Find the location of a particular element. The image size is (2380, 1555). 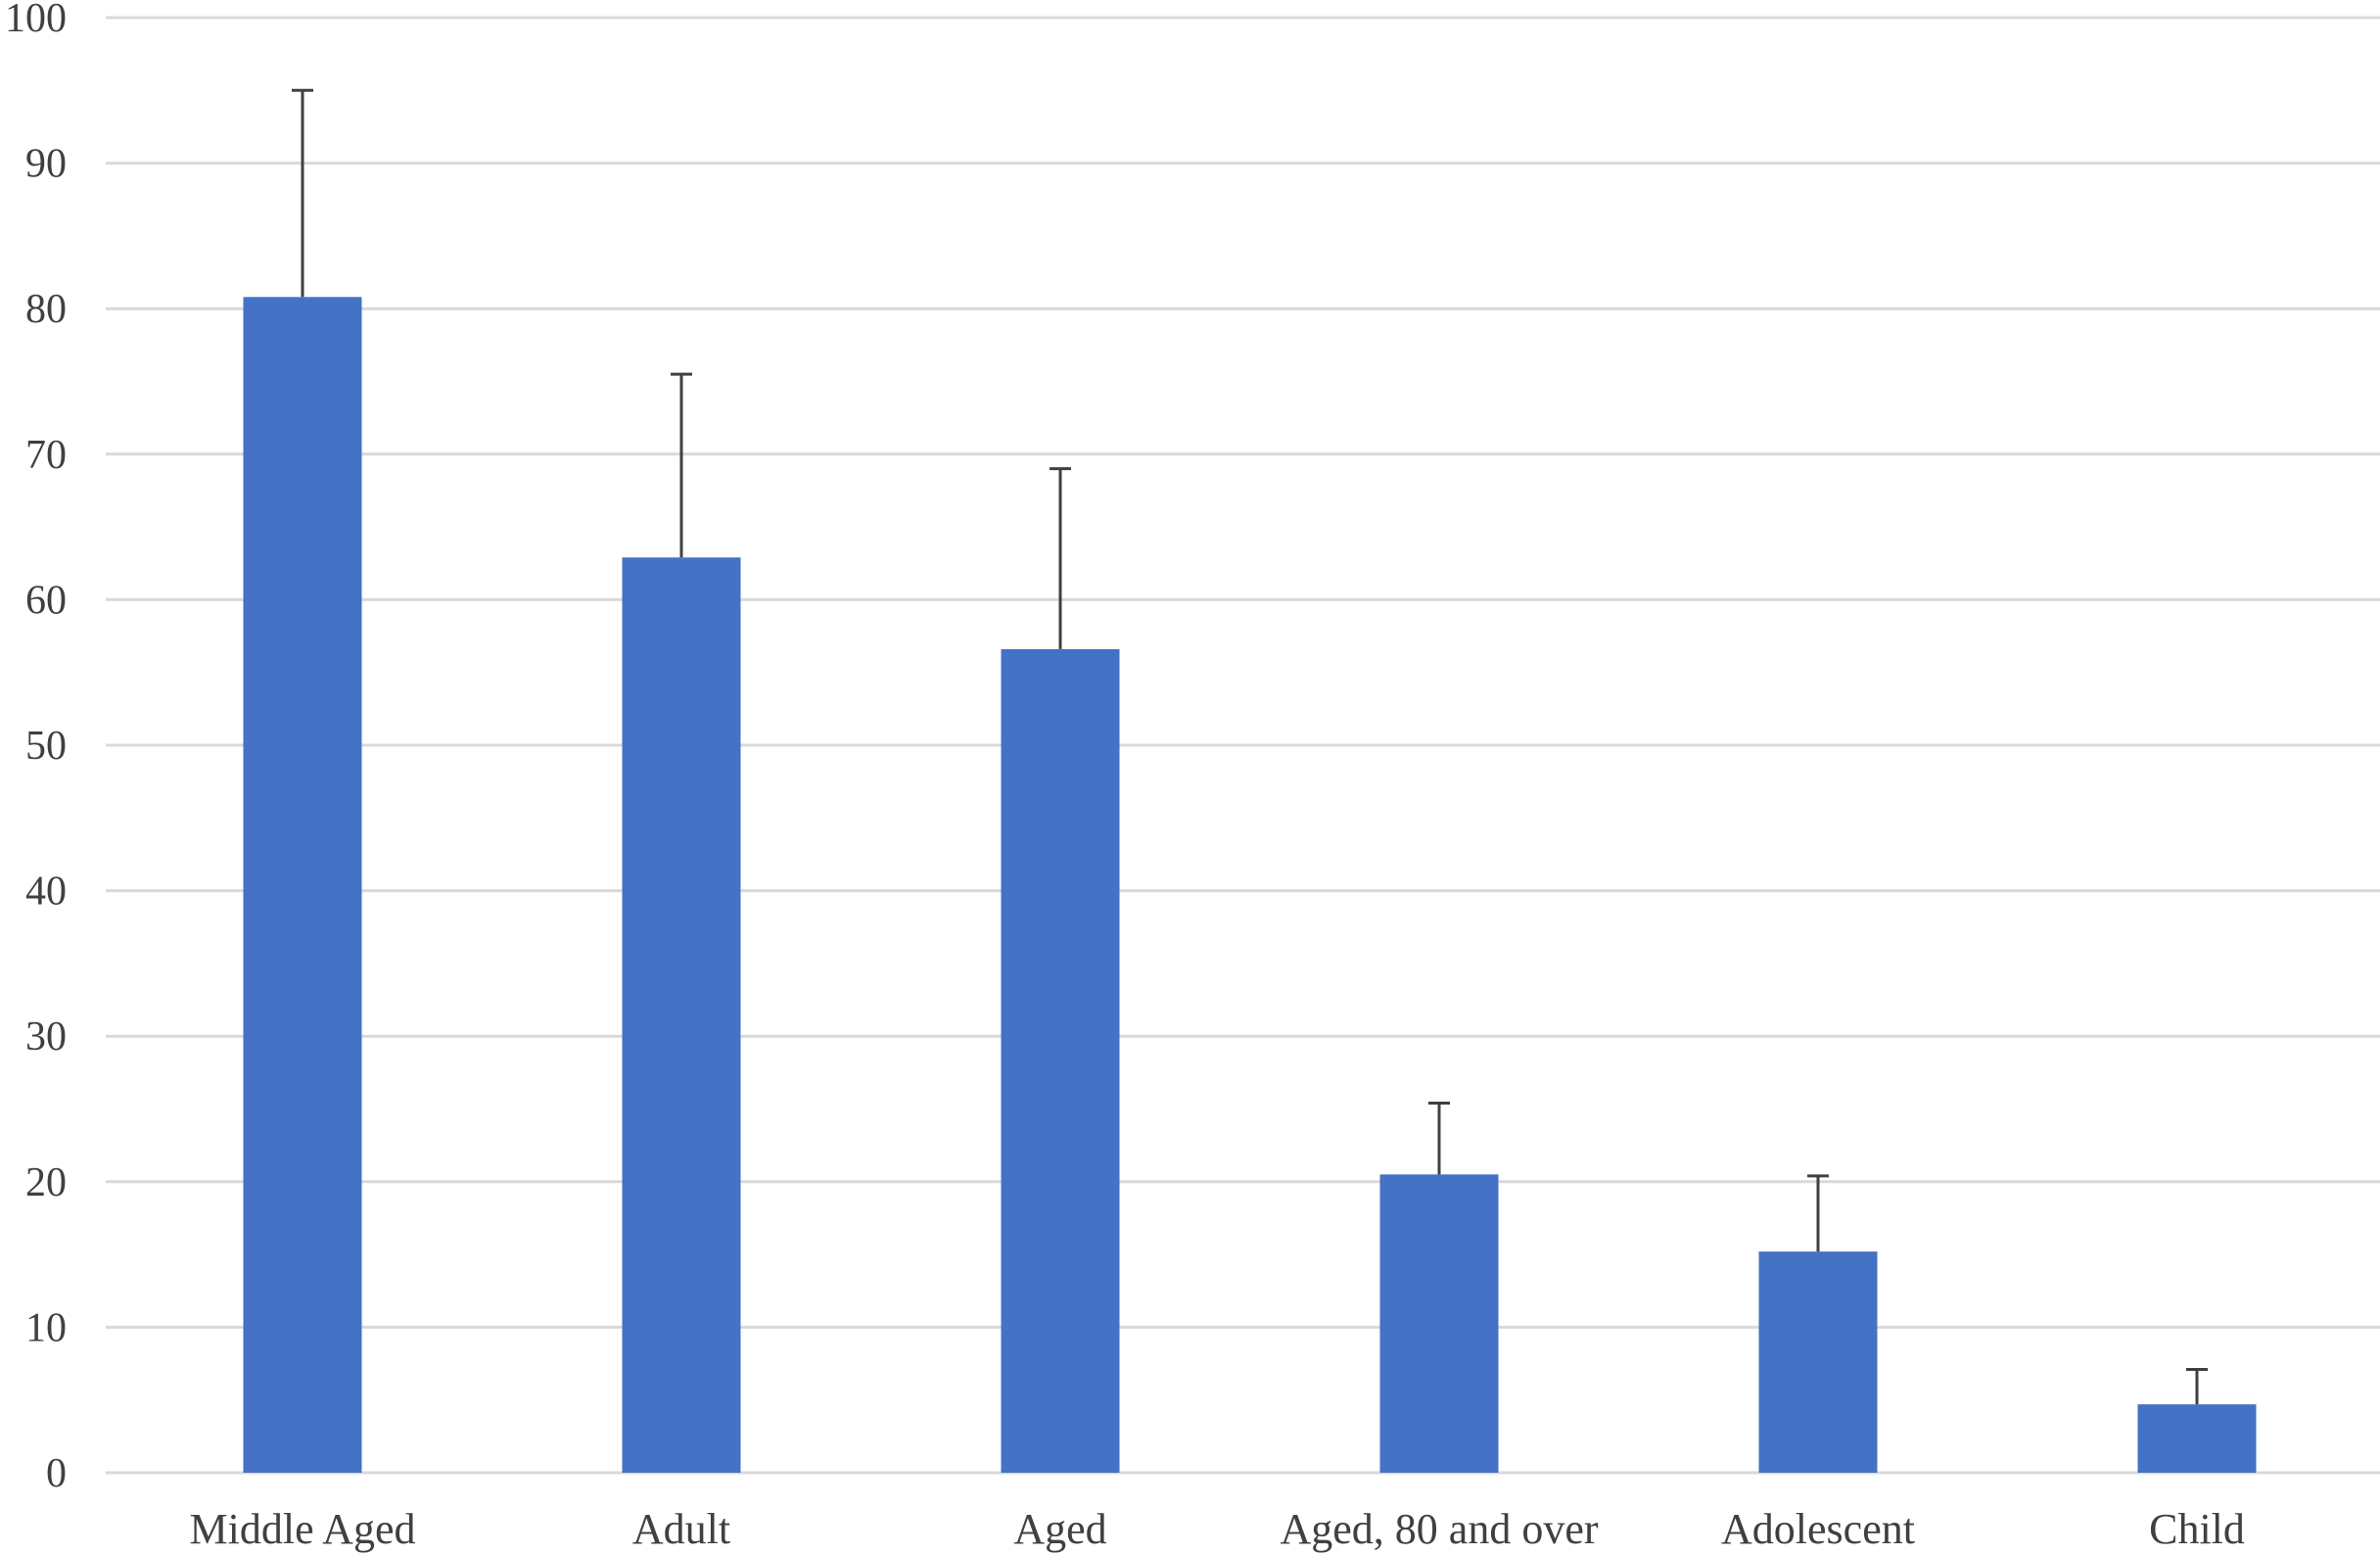

y-tick-label: 60 is located at coordinates (46, 601).